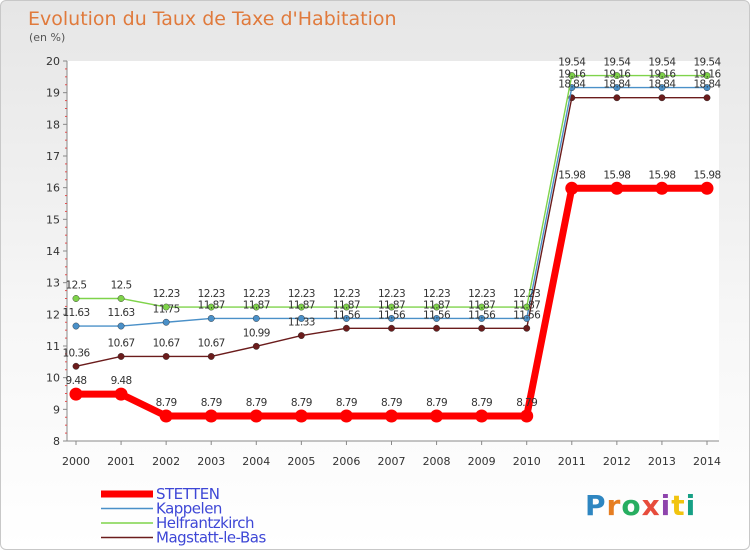 The height and width of the screenshot is (551, 750). What do you see at coordinates (212, 19) in the screenshot?
I see `chart-title: Evolution du Taux de Taxe d'Habitation` at bounding box center [212, 19].